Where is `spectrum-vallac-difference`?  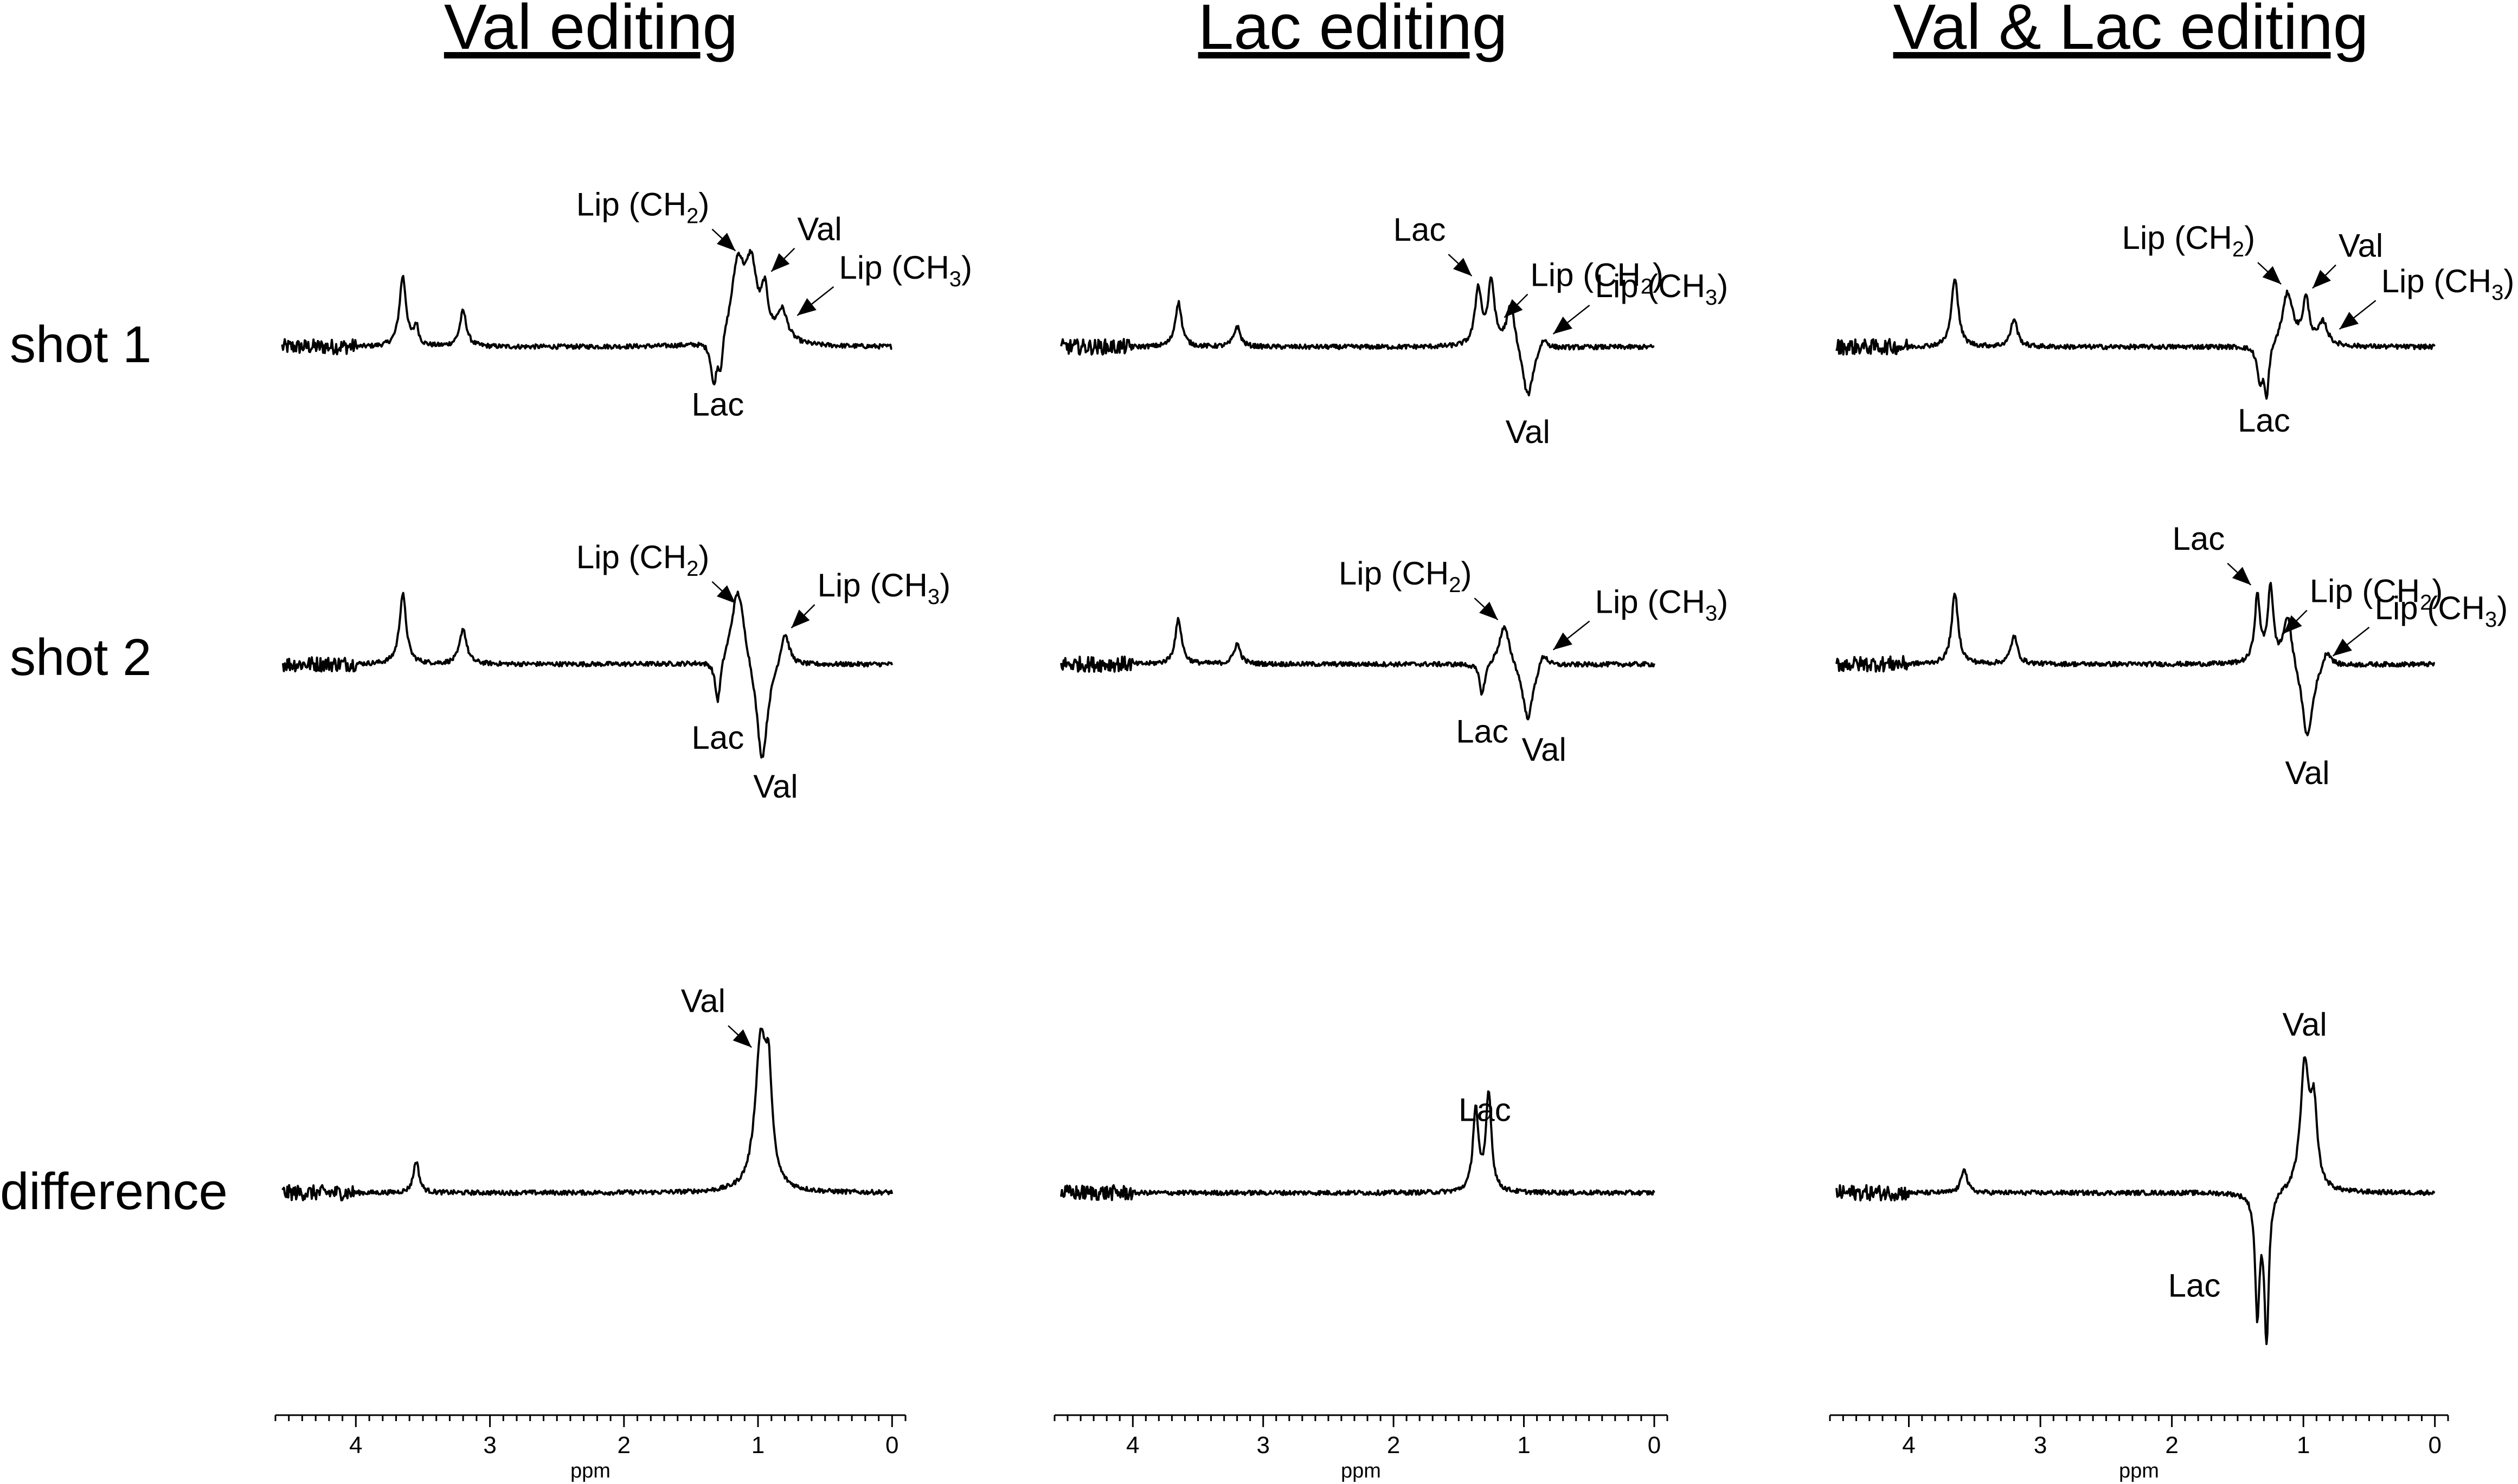
spectrum-vallac-difference is located at coordinates (2135, 1200).